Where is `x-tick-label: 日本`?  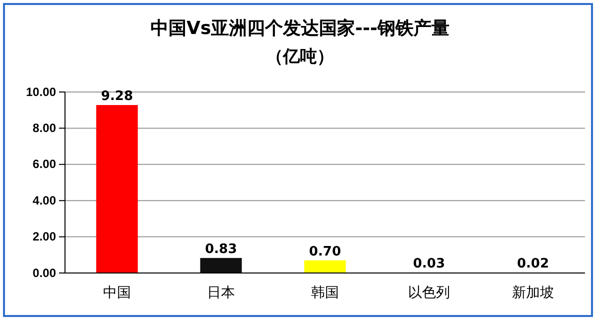 x-tick-label: 日本 is located at coordinates (221, 292).